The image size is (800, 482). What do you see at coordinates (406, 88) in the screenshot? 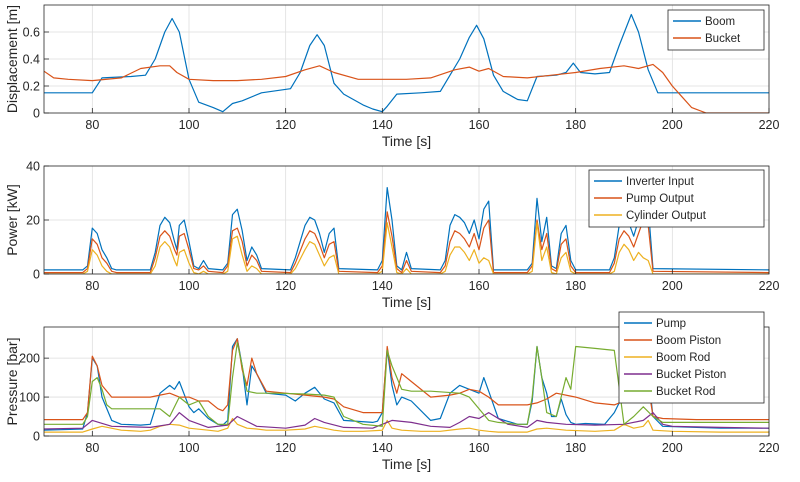
I see `series-line-bucket` at bounding box center [406, 88].